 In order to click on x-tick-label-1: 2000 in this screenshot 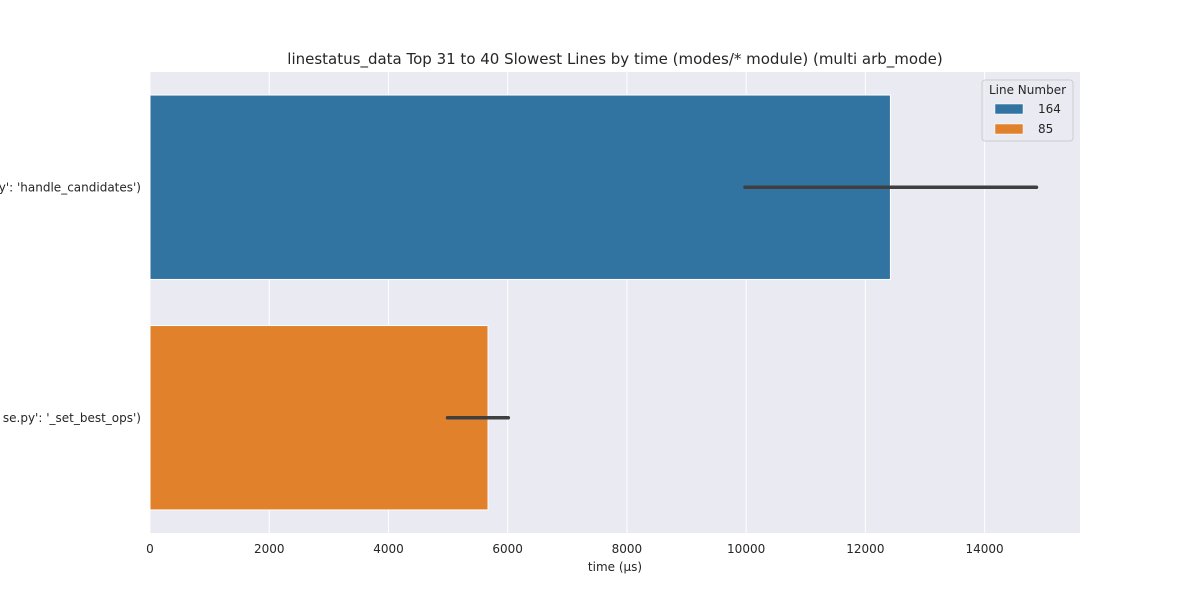, I will do `click(269, 549)`.